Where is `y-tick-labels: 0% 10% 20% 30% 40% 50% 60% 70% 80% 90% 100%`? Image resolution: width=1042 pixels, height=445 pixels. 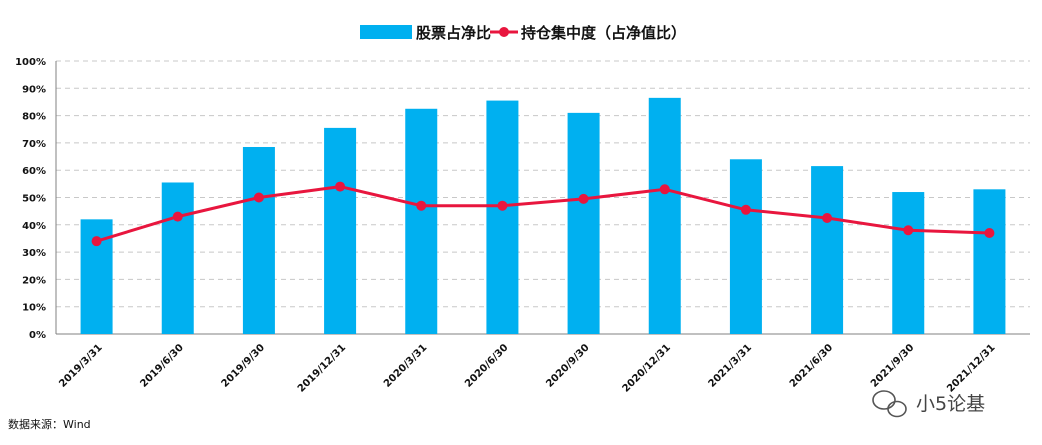
y-tick-labels: 0% 10% 20% 30% 40% 50% 60% 70% 80% 90% 100% is located at coordinates (30, 199).